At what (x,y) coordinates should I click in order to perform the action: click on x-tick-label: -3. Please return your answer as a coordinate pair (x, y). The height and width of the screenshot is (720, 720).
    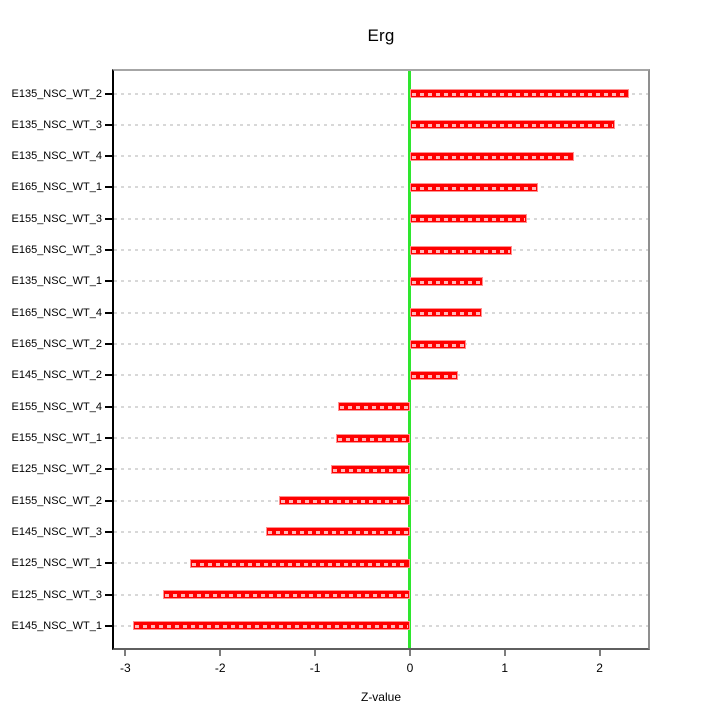
    Looking at the image, I should click on (125, 668).